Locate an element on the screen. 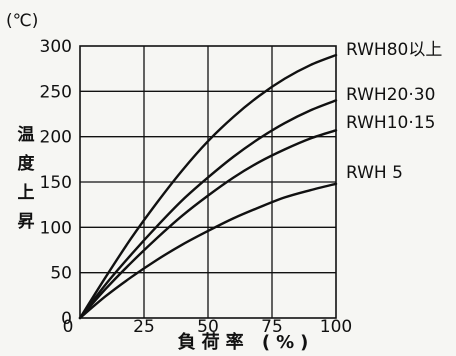 This screenshot has width=456, height=356. x-tick-label-3: 75 is located at coordinates (272, 327).